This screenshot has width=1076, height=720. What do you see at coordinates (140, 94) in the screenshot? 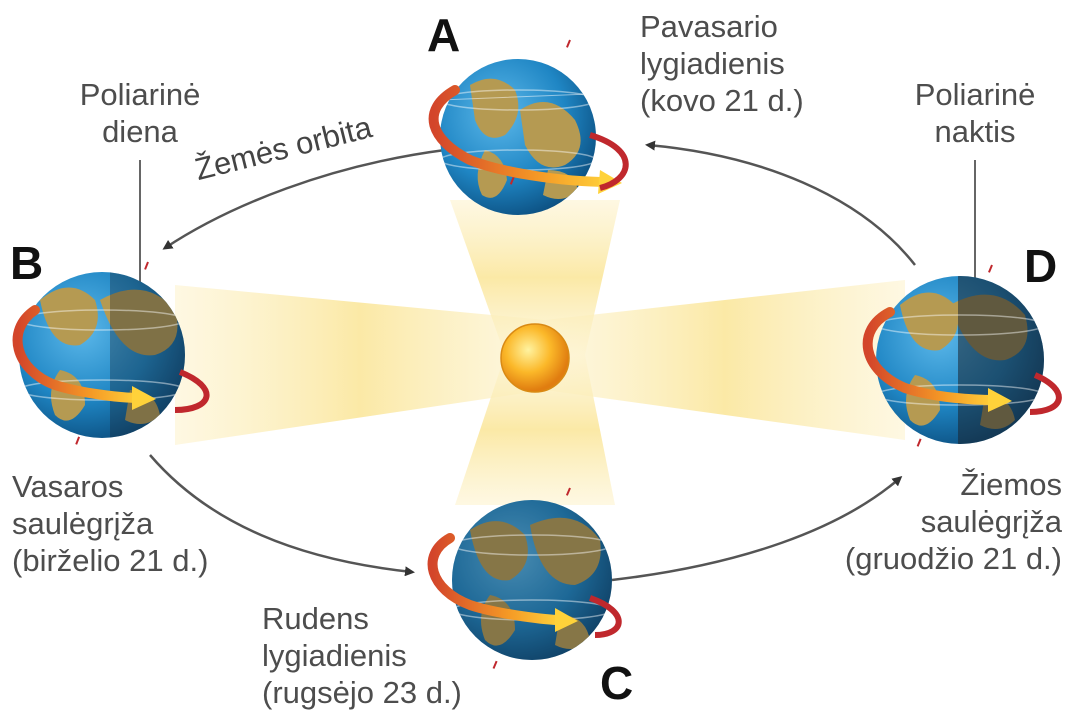
I see `polar-day-line-1: Poliarinė` at bounding box center [140, 94].